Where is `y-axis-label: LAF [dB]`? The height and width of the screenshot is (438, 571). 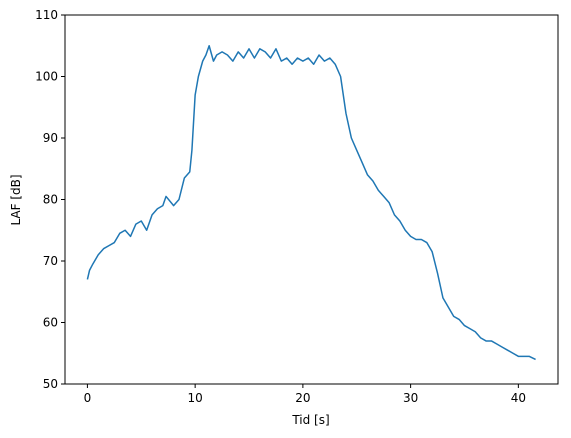 y-axis-label: LAF [dB] is located at coordinates (16, 199).